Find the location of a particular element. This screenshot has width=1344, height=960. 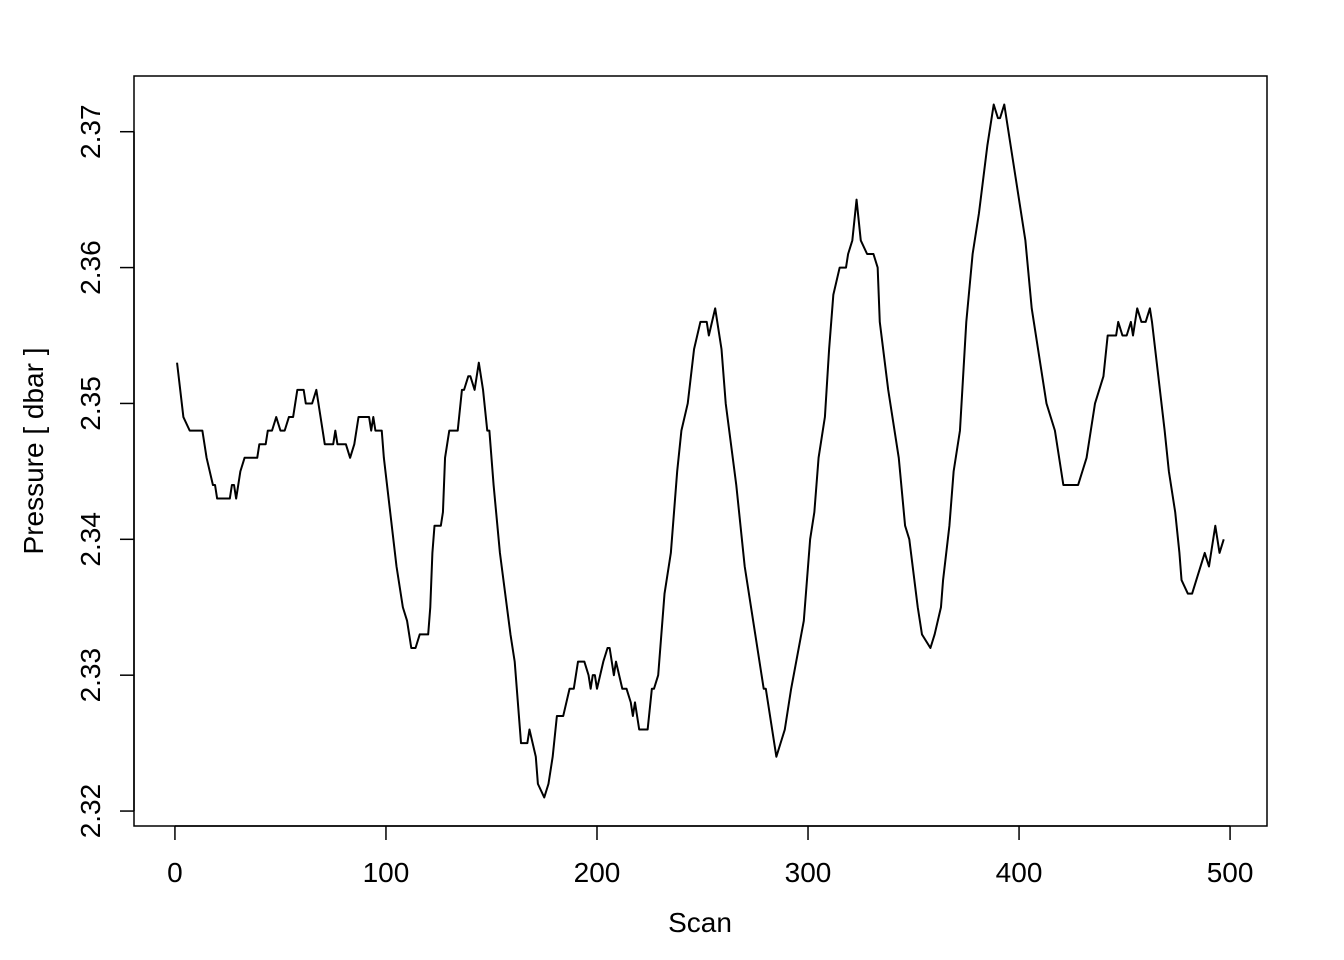

x-tick-label: 100 is located at coordinates (386, 872).